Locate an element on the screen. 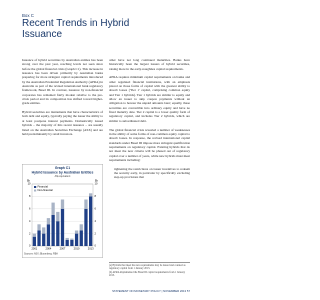 The image size is (320, 300). x-tick-label: 2007 is located at coordinates (63, 249).